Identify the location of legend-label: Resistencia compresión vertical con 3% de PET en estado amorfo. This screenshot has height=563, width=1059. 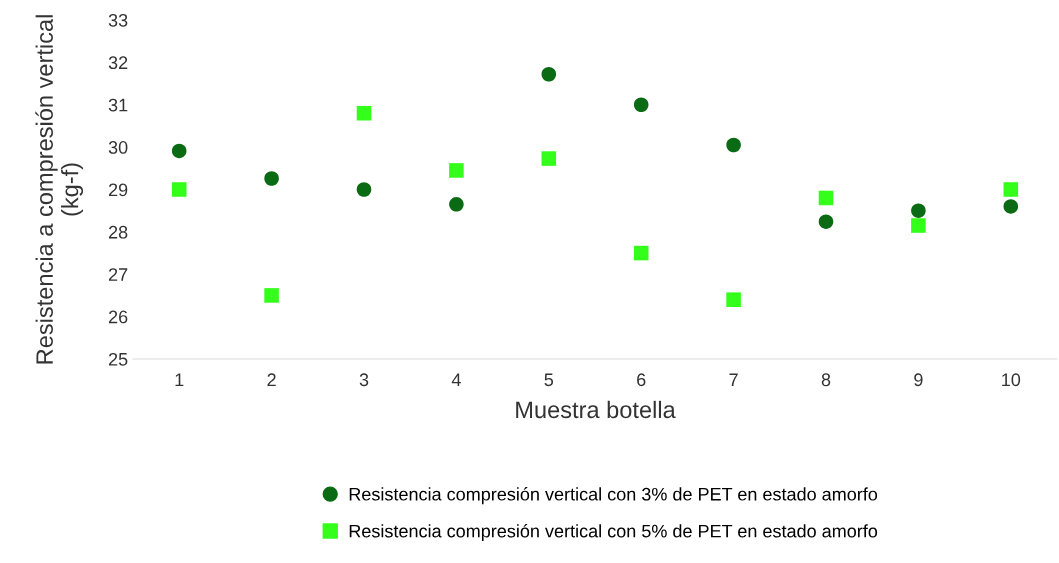
(613, 496).